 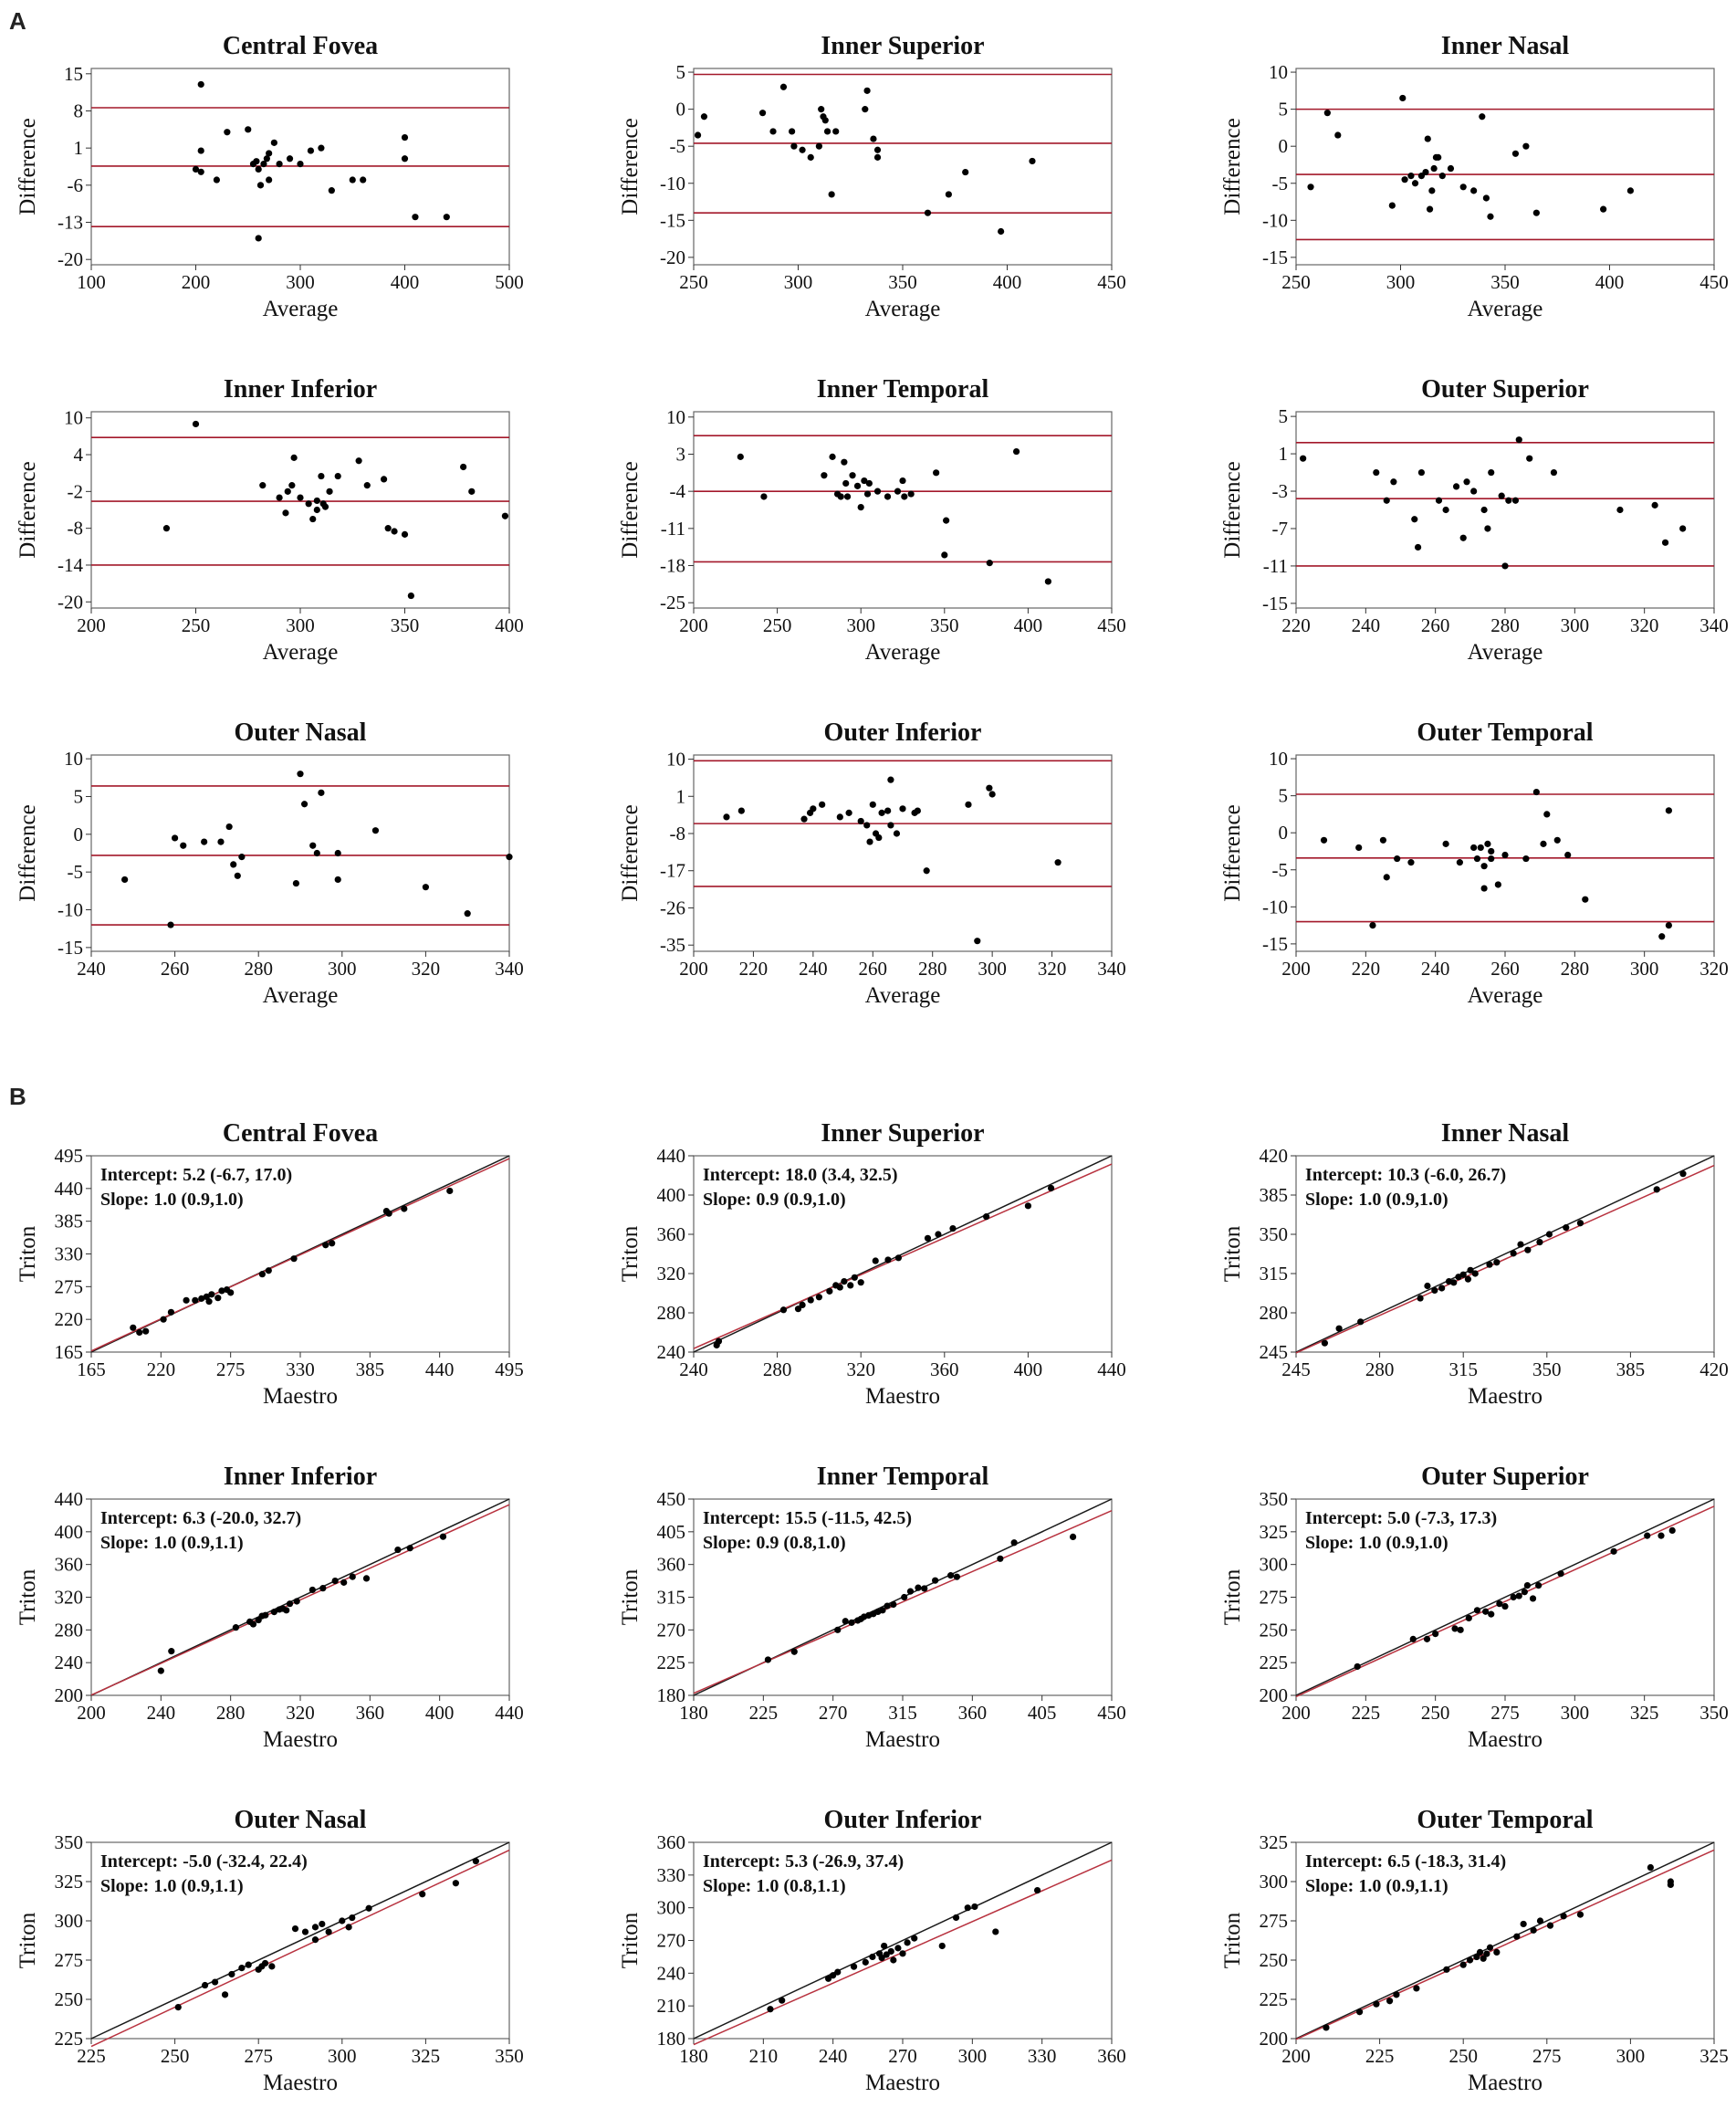 What do you see at coordinates (79, 111) in the screenshot?
I see `y-tick-label: 8` at bounding box center [79, 111].